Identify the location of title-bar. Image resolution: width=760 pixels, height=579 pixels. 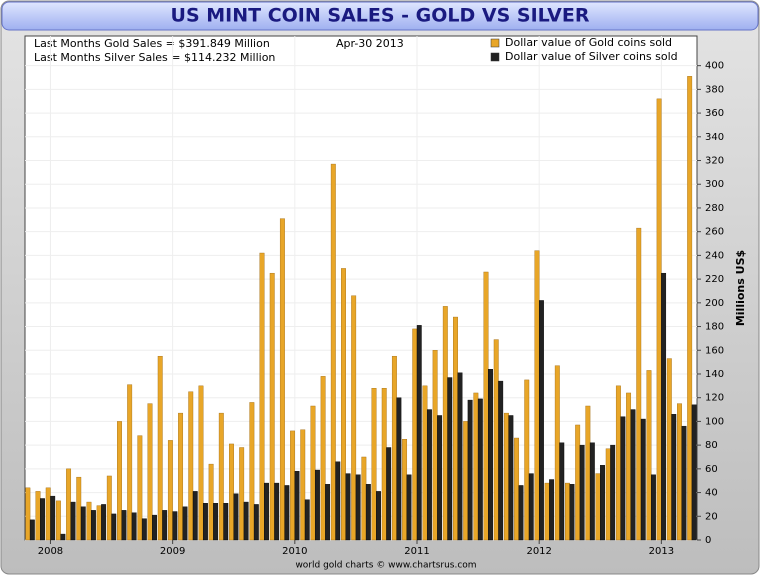
(380, 16).